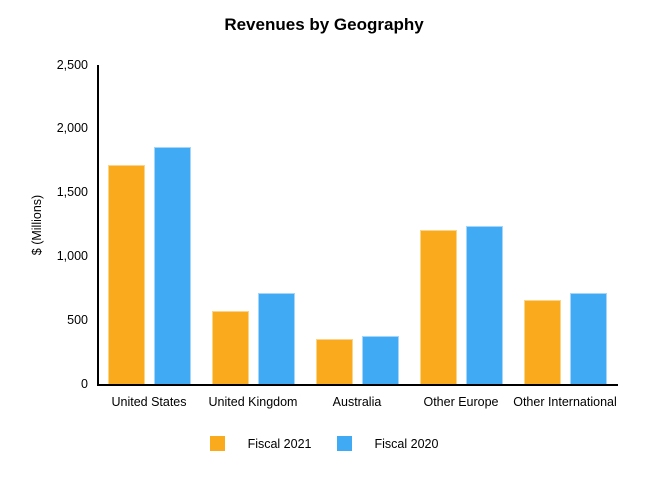  What do you see at coordinates (357, 402) in the screenshot?
I see `x-category-label-australia: Australia` at bounding box center [357, 402].